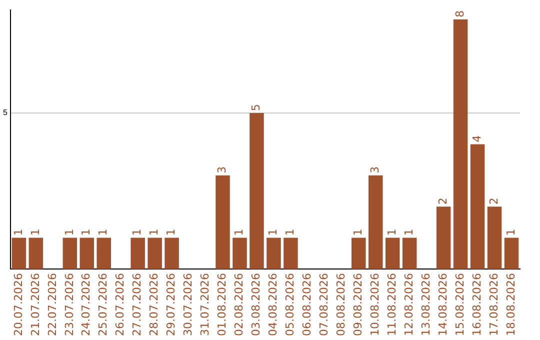  What do you see at coordinates (256, 304) in the screenshot?
I see `x-tick-label: 03.08.2026` at bounding box center [256, 304].